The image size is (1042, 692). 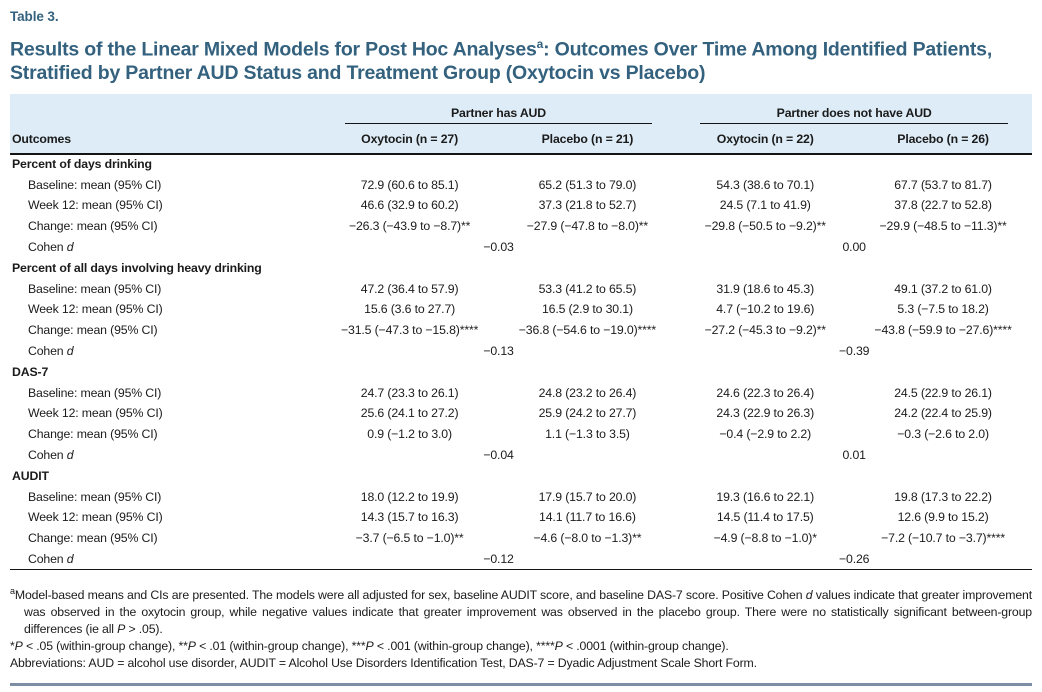 I want to click on group-header-spacer, so click(x=165, y=109).